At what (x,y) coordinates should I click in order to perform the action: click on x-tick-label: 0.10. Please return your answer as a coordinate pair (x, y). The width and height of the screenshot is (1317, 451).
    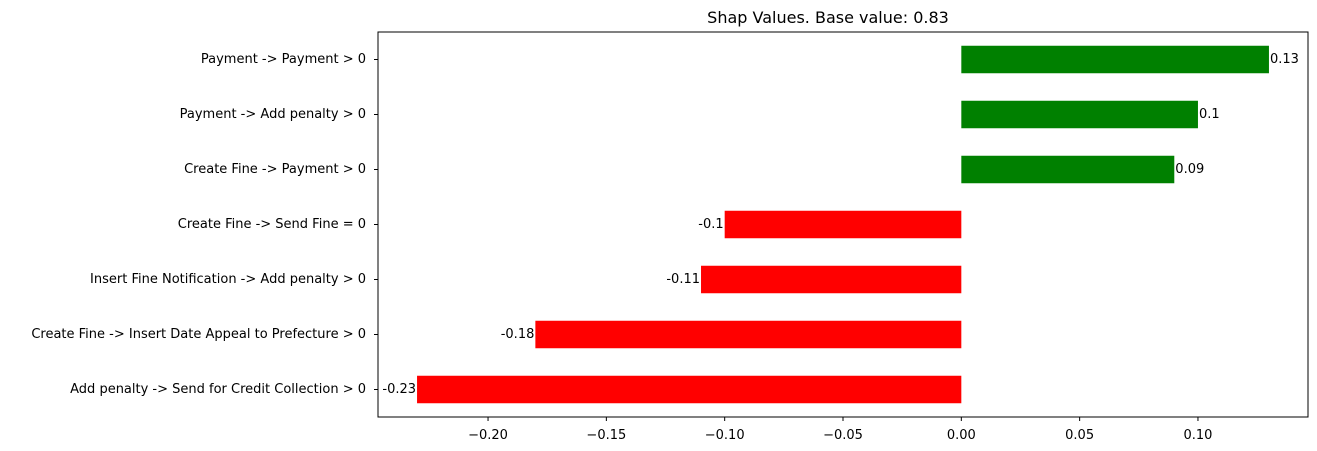
    Looking at the image, I should click on (1197, 435).